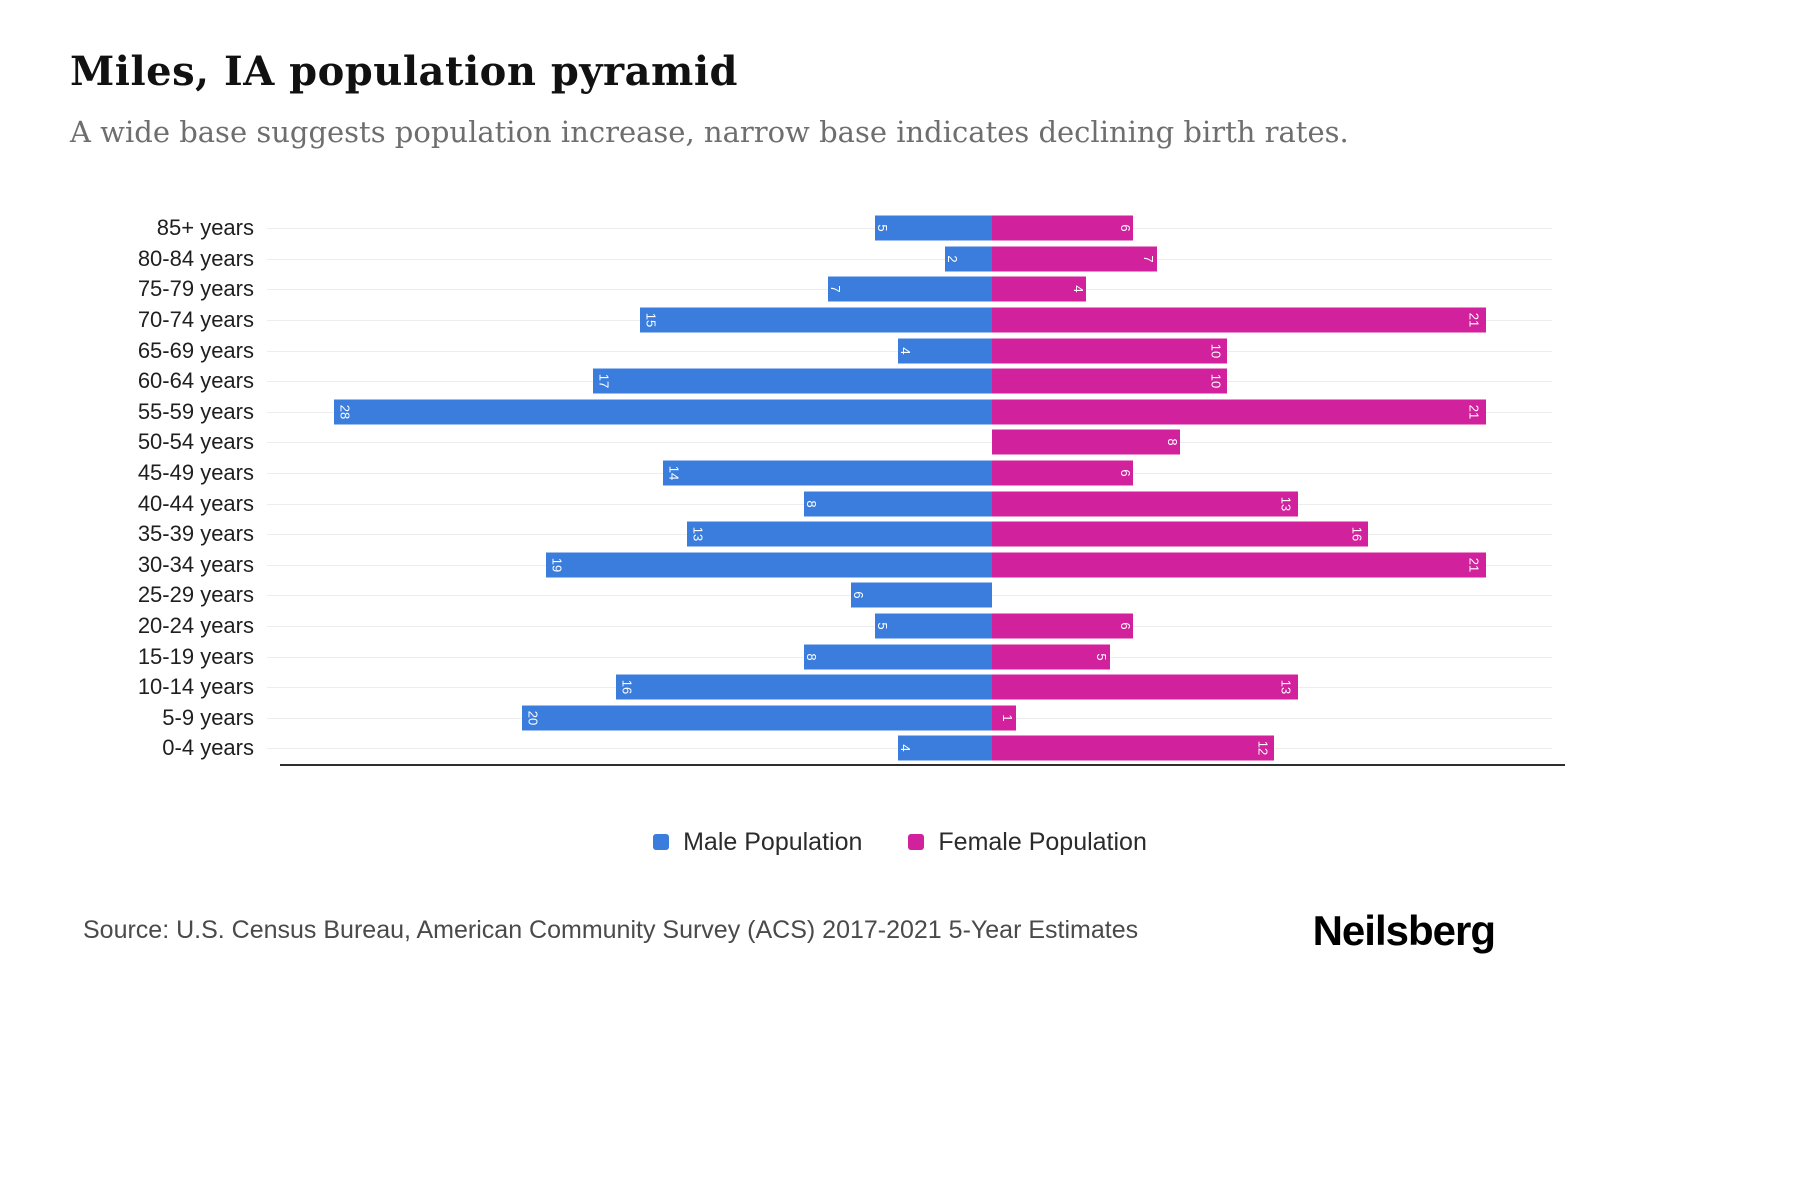  I want to click on plot-area: 17 10, so click(909, 381).